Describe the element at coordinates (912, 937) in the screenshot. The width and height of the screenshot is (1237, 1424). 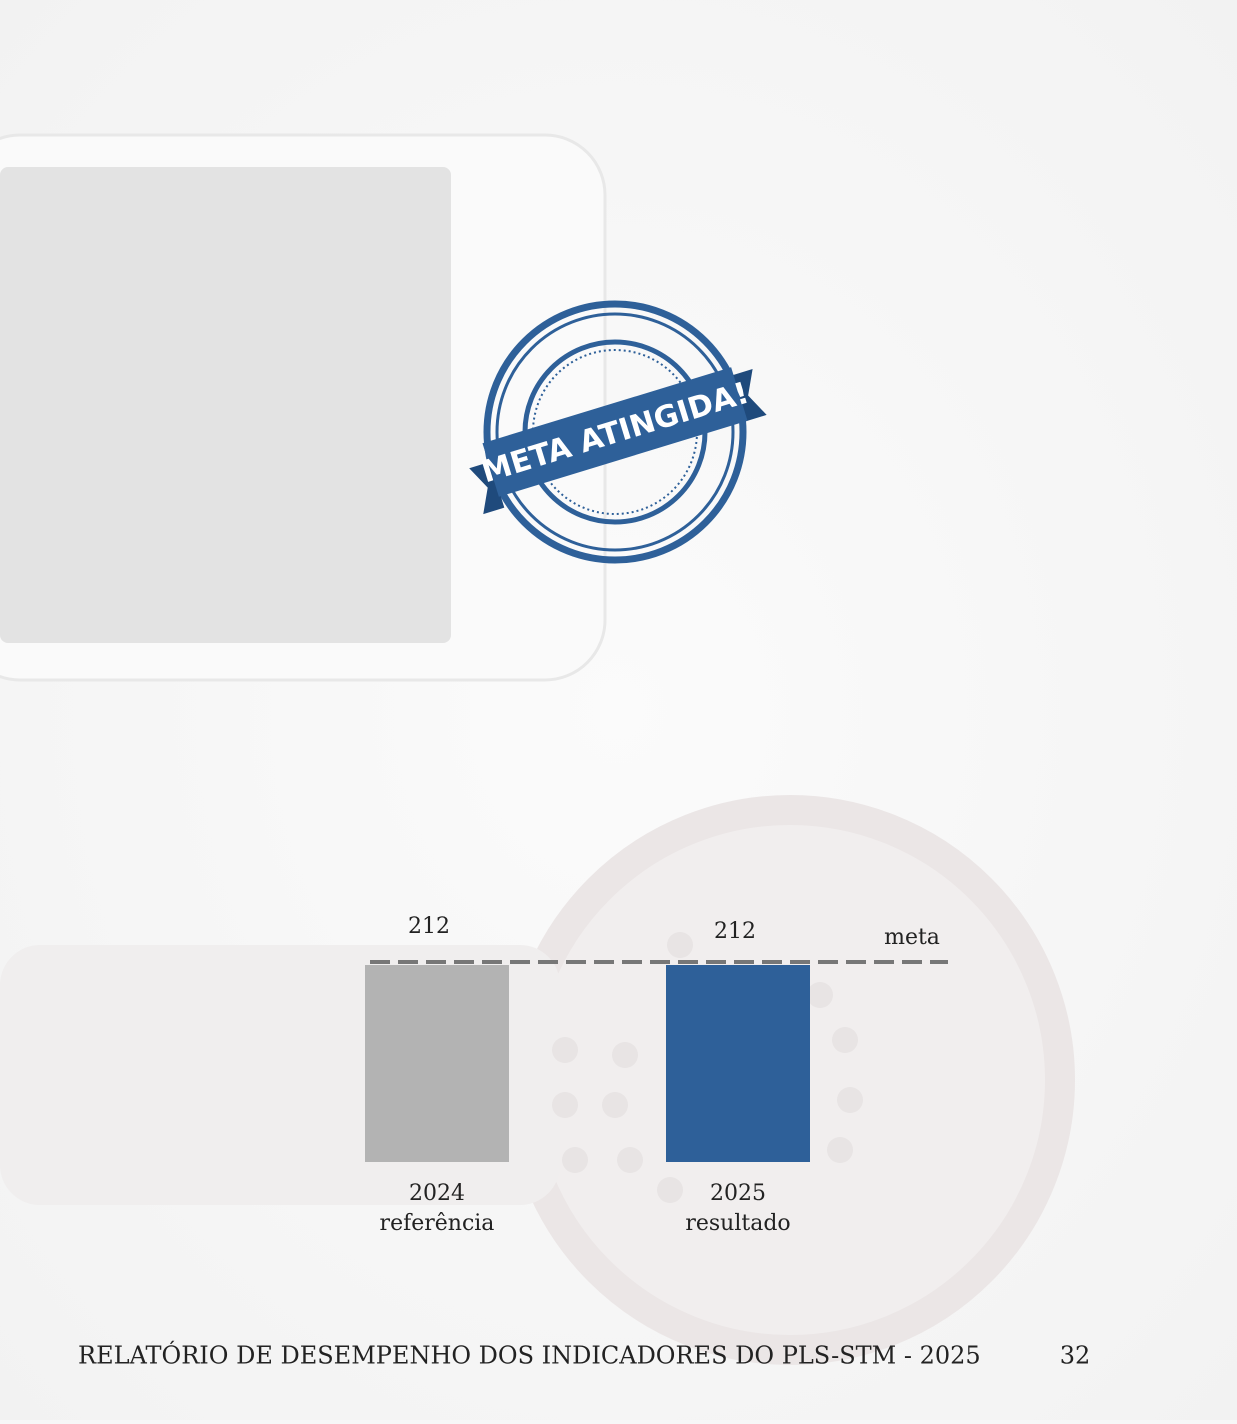
I see `target-label: meta` at that location.